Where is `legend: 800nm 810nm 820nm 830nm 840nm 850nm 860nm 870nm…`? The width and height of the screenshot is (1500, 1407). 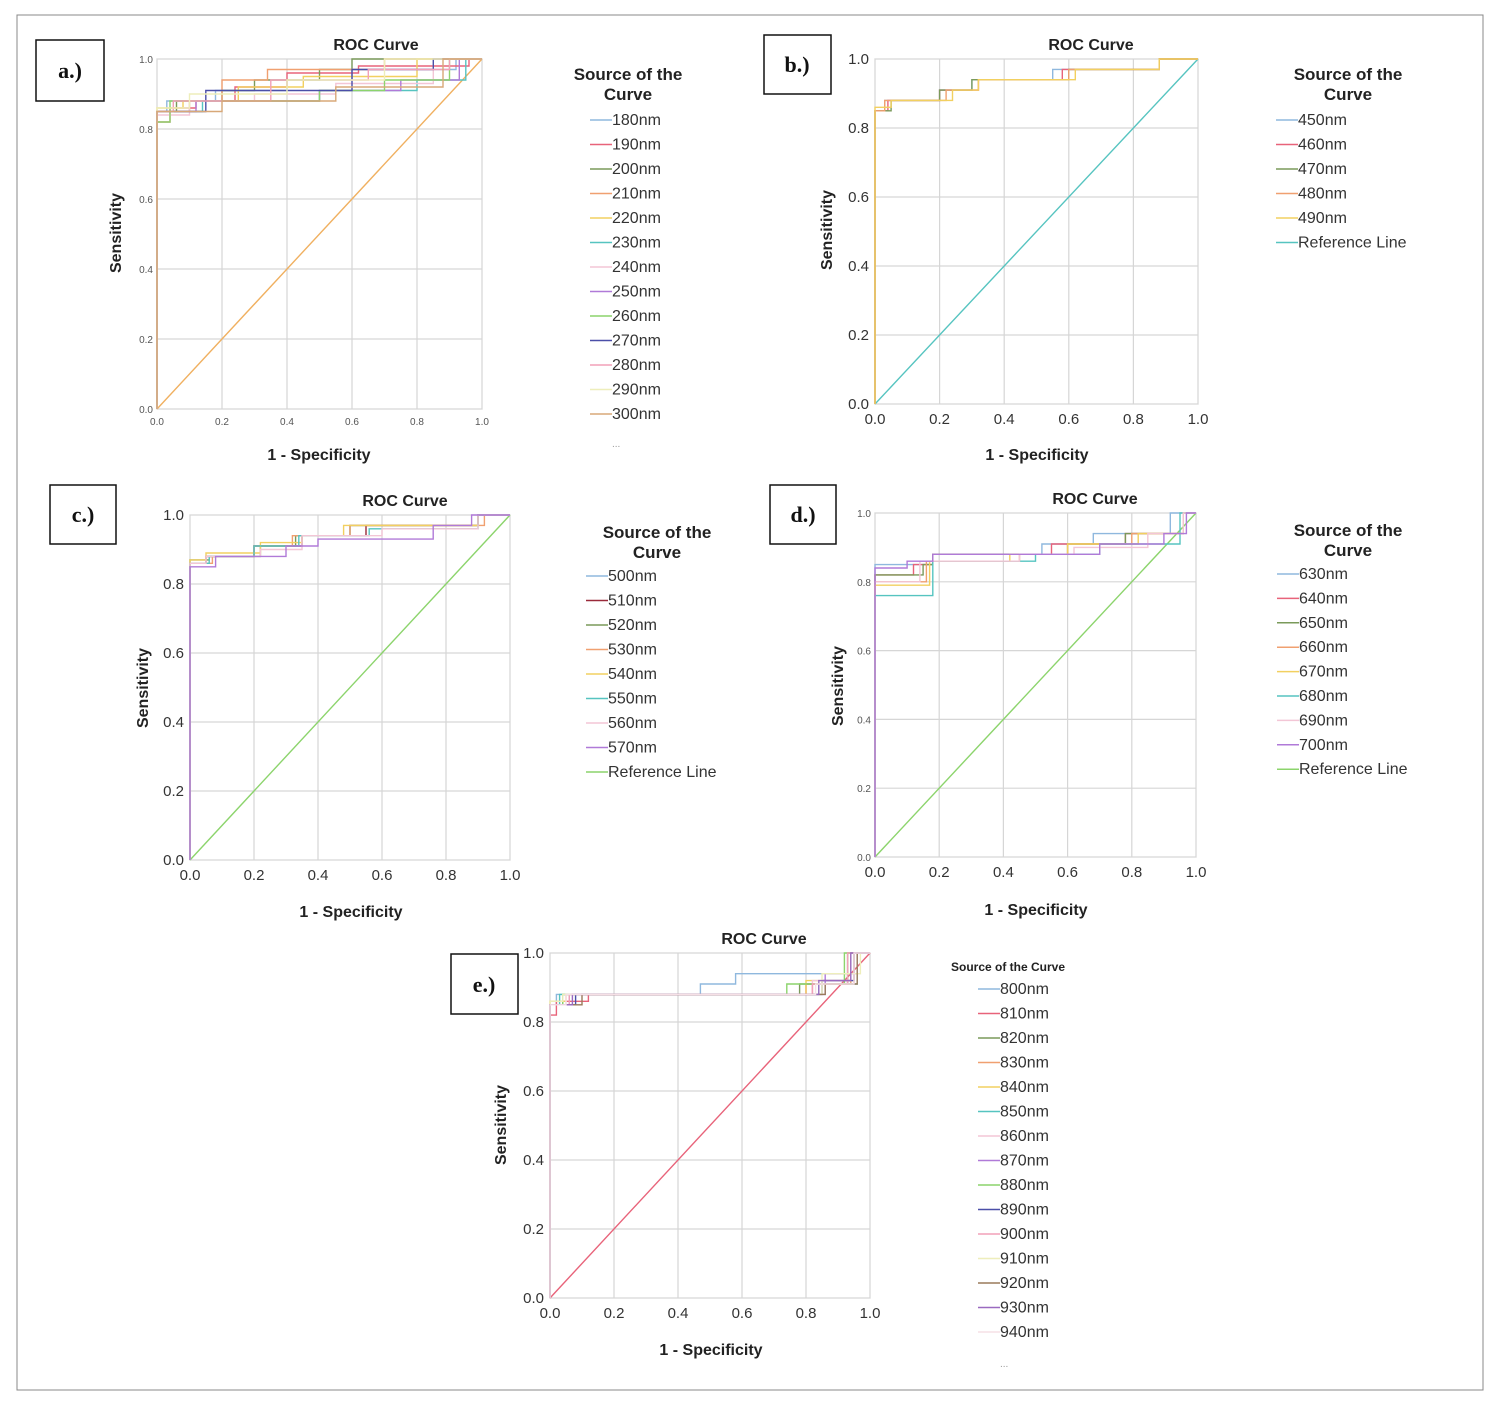
legend: 800nm 810nm 820nm 830nm 840nm 850nm 860nm 870nm… is located at coordinates (1013, 1161).